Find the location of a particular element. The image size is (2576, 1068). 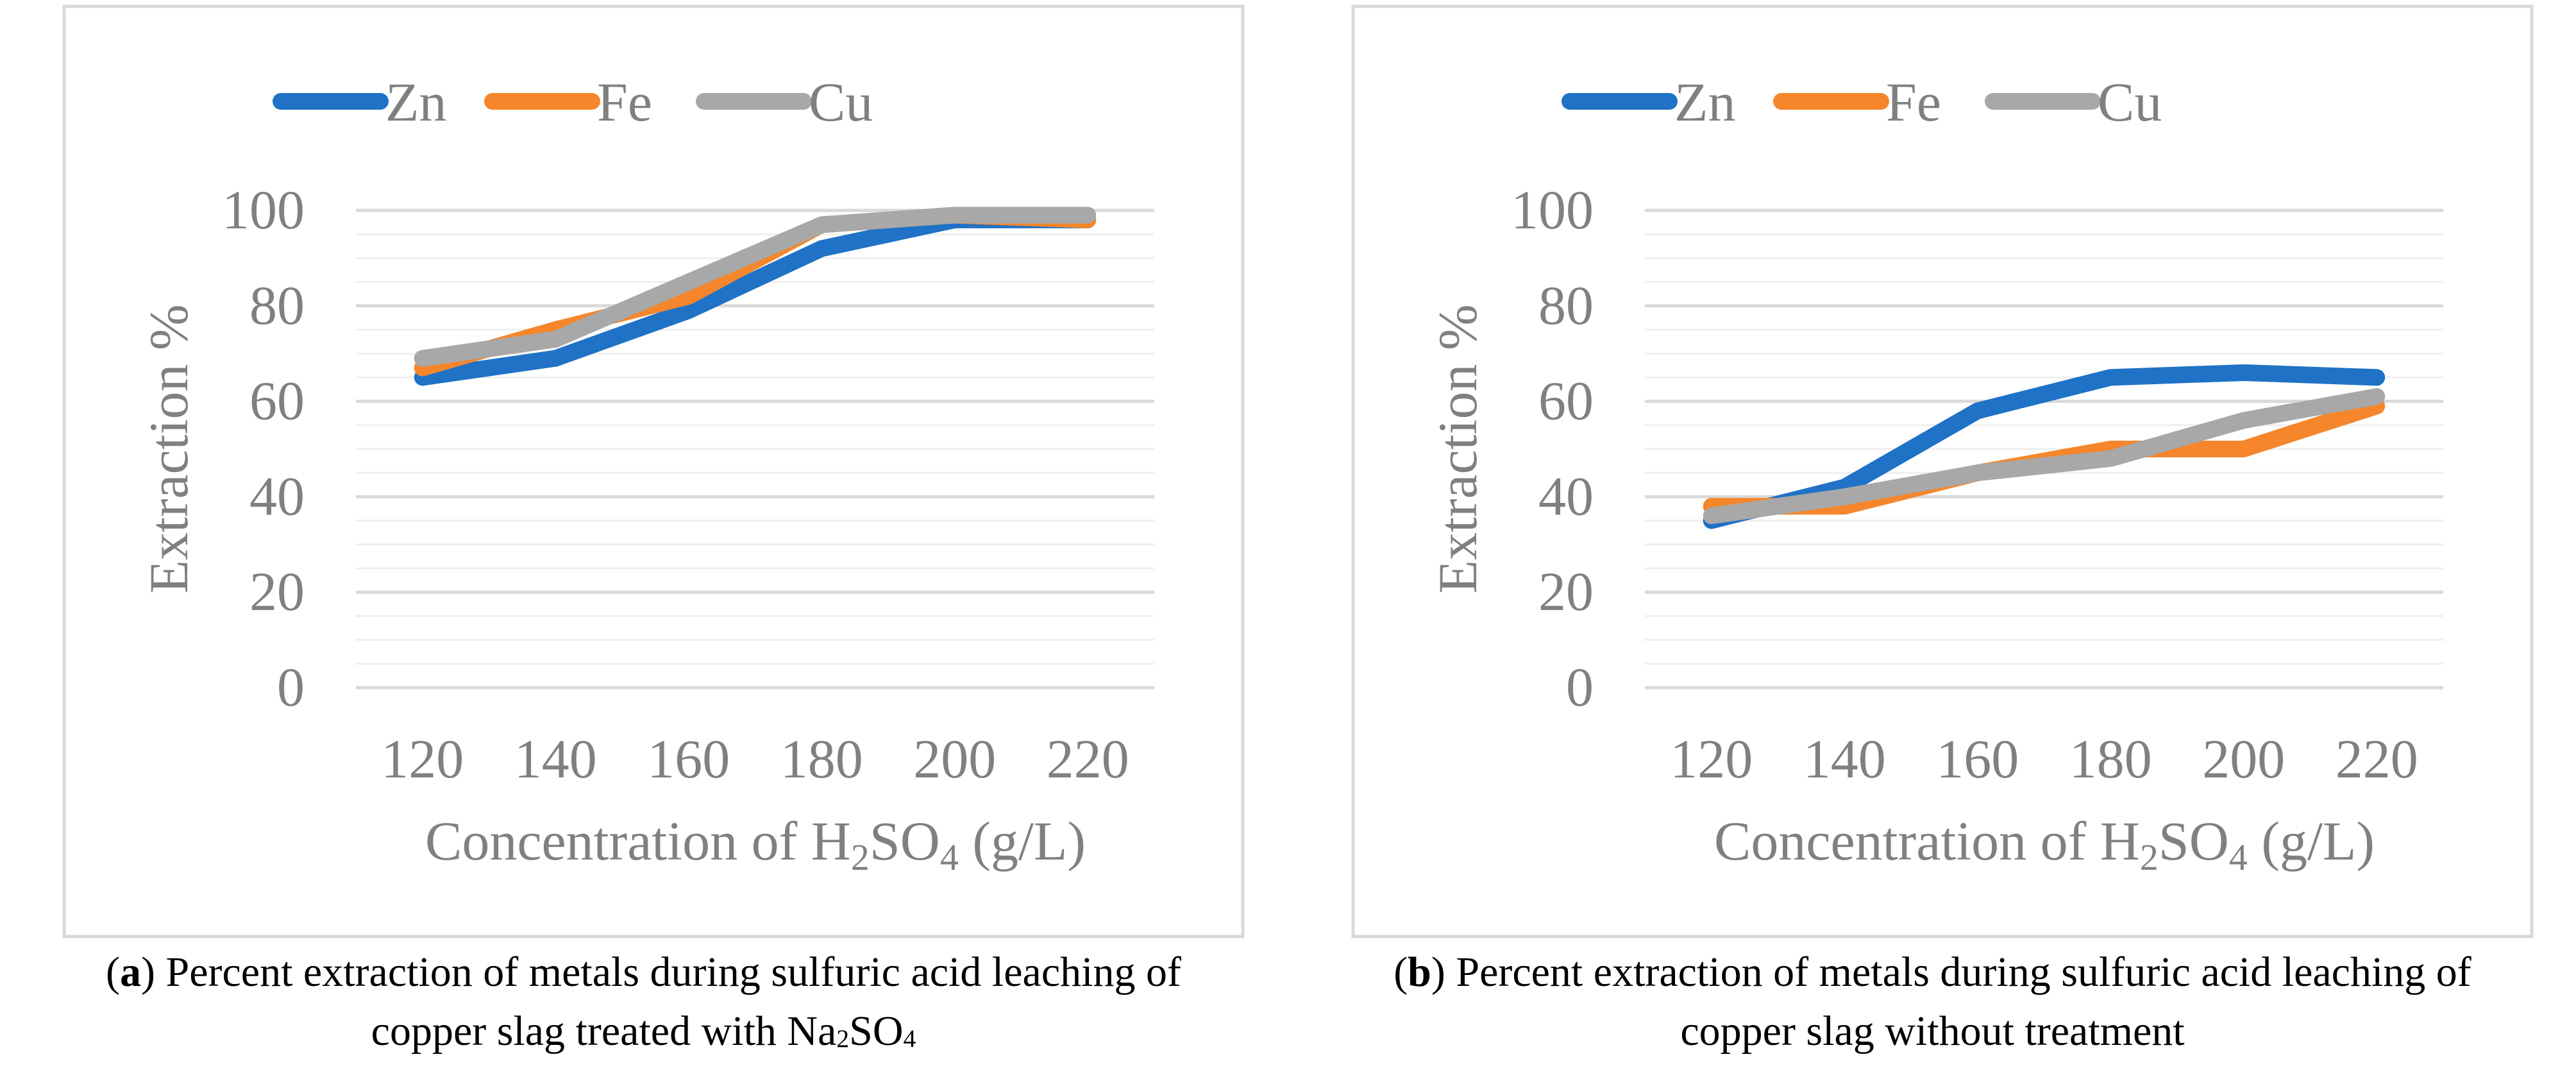

caption-a-text2: copper slag treated with Na is located at coordinates (604, 1031).